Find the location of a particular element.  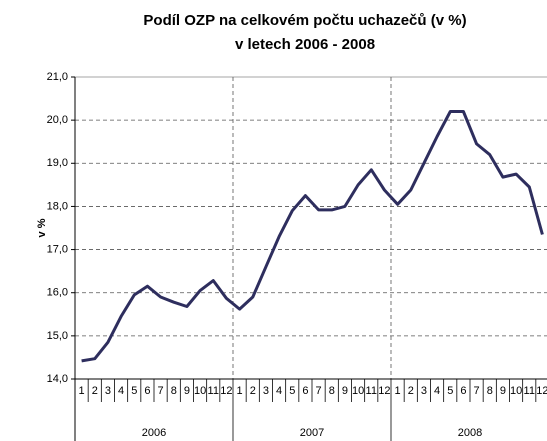

y-tick-label: 17,0 is located at coordinates (57, 249).